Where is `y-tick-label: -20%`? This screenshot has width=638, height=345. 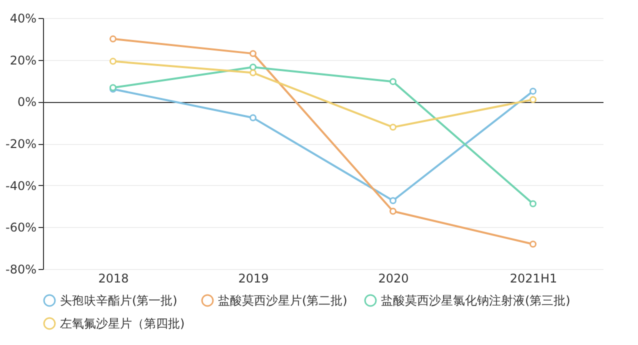
y-tick-label: -20% is located at coordinates (20, 144).